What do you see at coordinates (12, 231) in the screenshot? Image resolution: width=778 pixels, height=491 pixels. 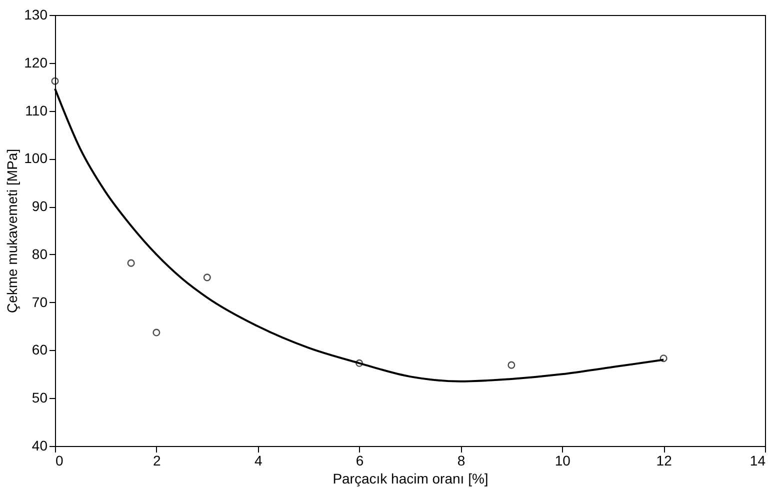 I see `y-axis-title: Çekme mukavemeti [MPa]` at bounding box center [12, 231].